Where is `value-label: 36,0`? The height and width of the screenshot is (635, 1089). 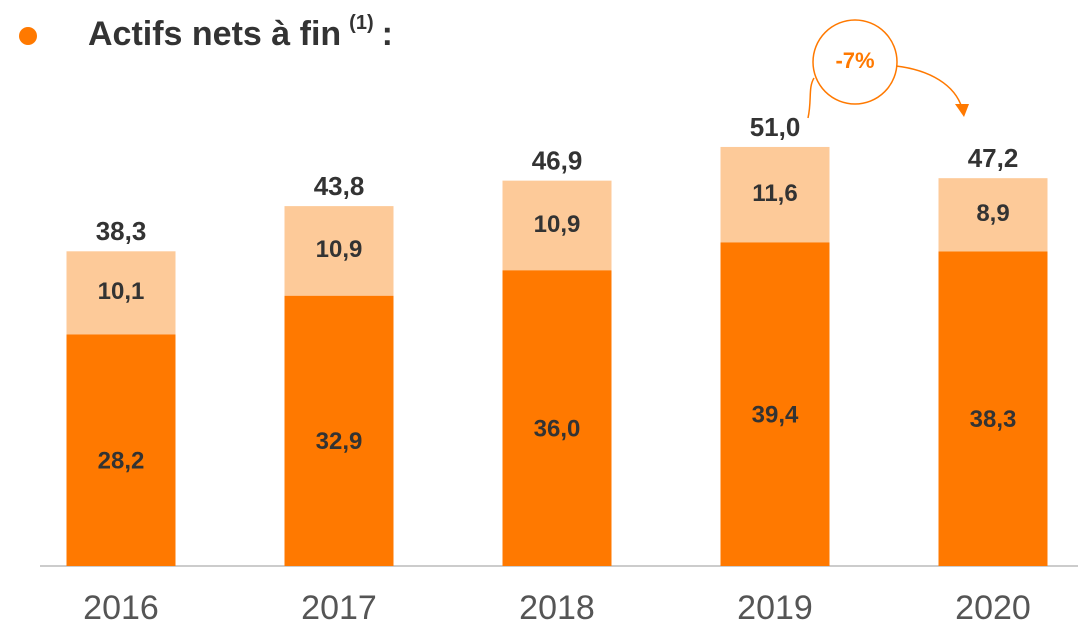 value-label: 36,0 is located at coordinates (557, 428).